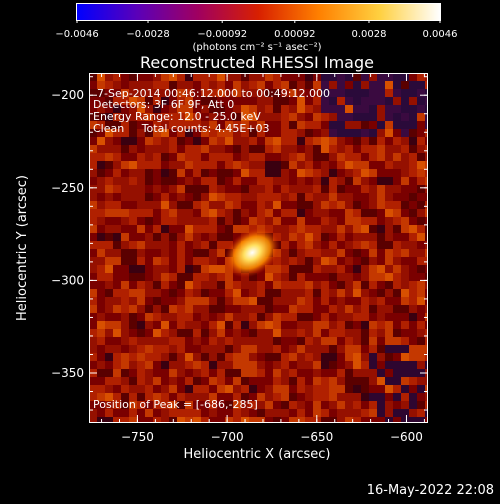 This screenshot has height=504, width=500. What do you see at coordinates (177, 116) in the screenshot?
I see `annotation-energy: Energy Range: 12.0 - 25.0 keV` at bounding box center [177, 116].